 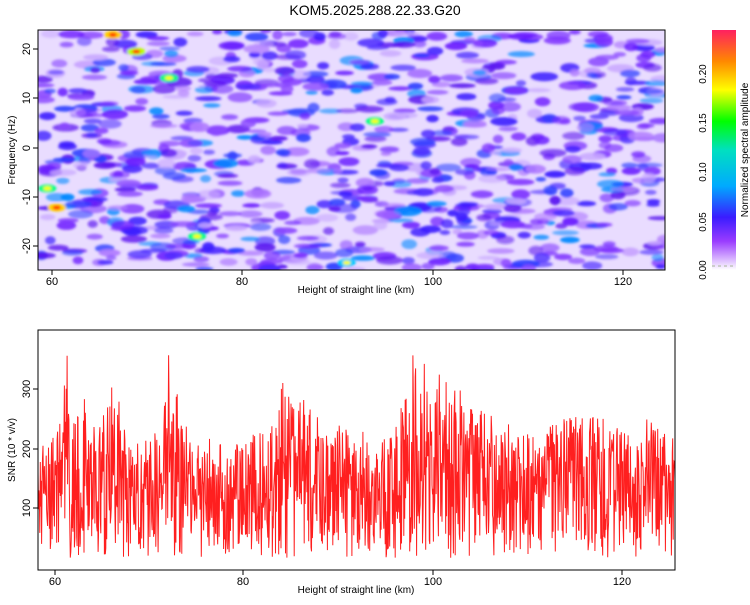 What do you see at coordinates (27, 197) in the screenshot?
I see `spectrogram-y-tick-label: -10` at bounding box center [27, 197].